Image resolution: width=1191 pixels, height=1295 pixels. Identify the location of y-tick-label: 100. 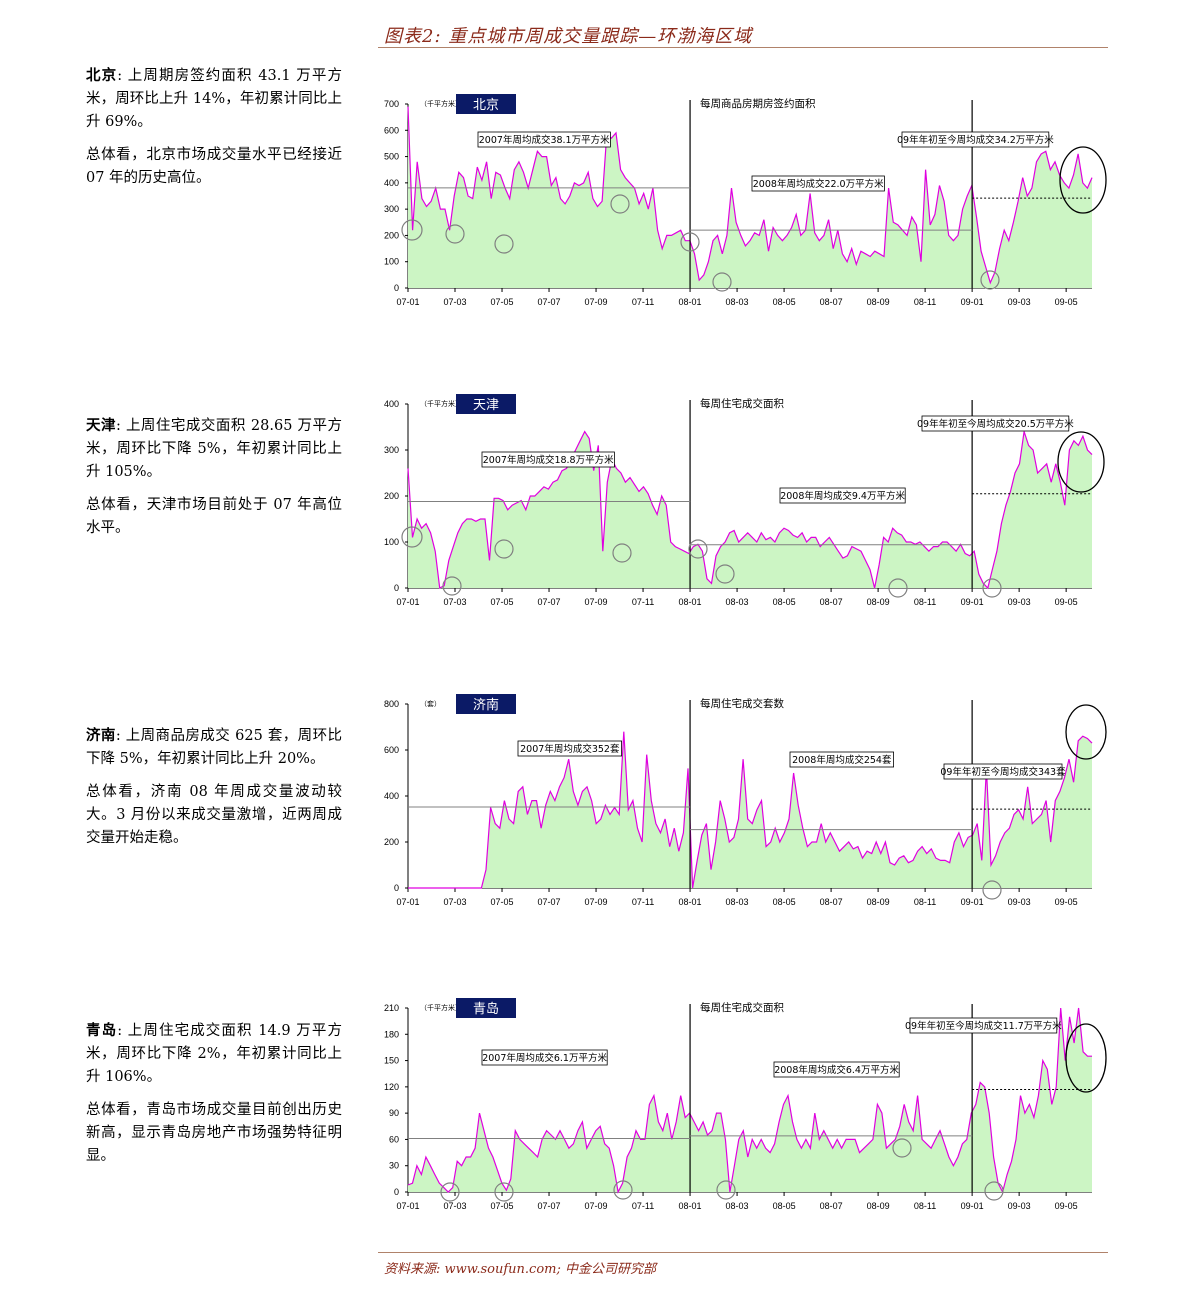
(391, 542).